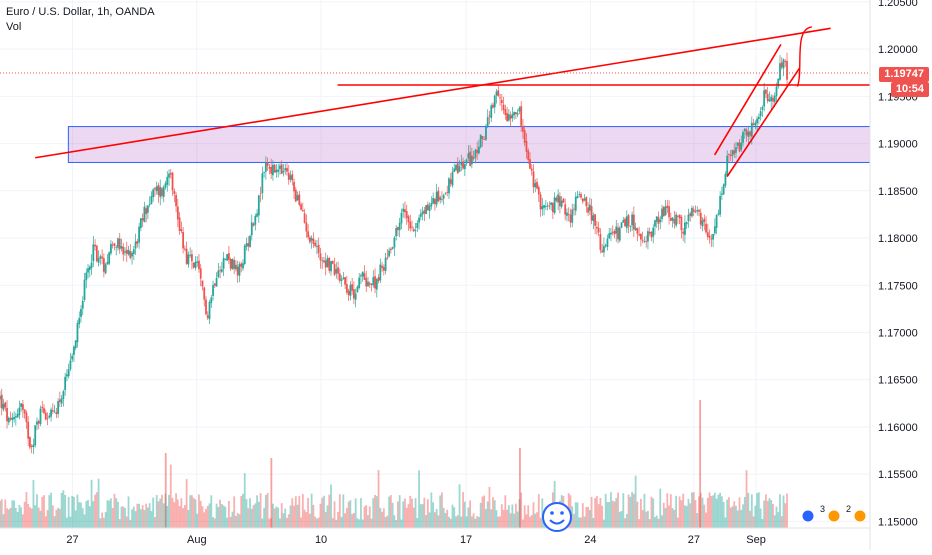  What do you see at coordinates (80, 12) in the screenshot?
I see `chart-title: Euro / U.S. Dollar, 1h, OANDA` at bounding box center [80, 12].